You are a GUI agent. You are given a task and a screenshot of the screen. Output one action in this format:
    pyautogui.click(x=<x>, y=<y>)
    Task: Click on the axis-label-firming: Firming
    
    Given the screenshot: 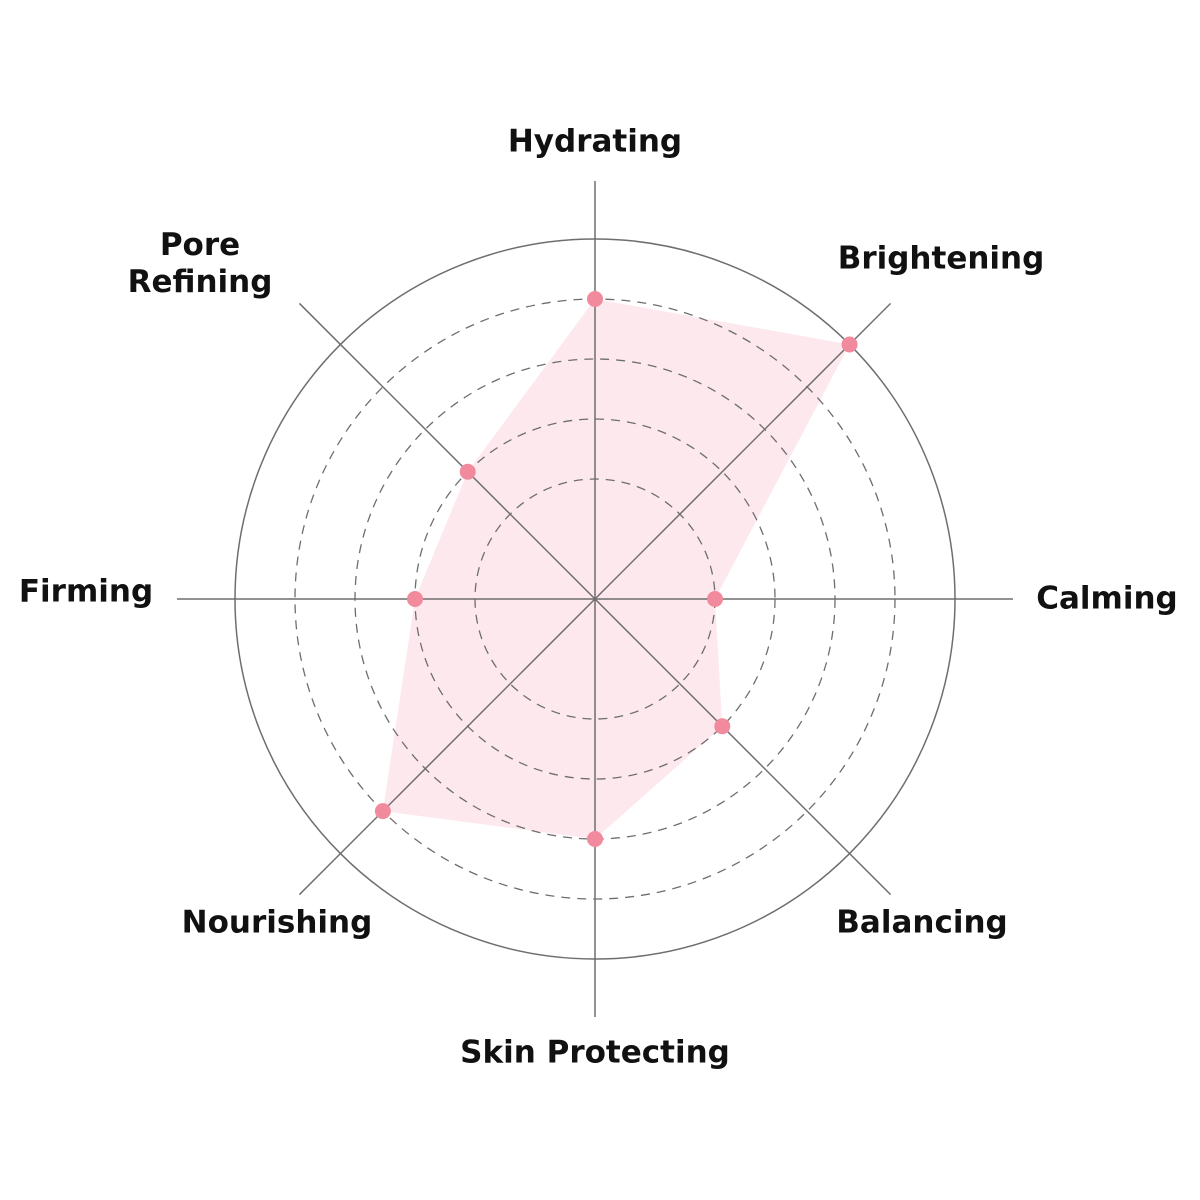 What is the action you would take?
    pyautogui.click(x=86, y=591)
    